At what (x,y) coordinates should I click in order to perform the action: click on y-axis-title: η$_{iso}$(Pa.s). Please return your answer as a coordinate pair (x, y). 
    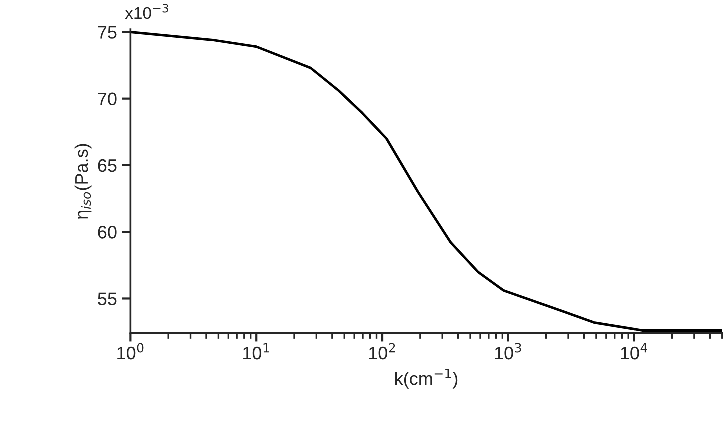
    Looking at the image, I should click on (83, 181).